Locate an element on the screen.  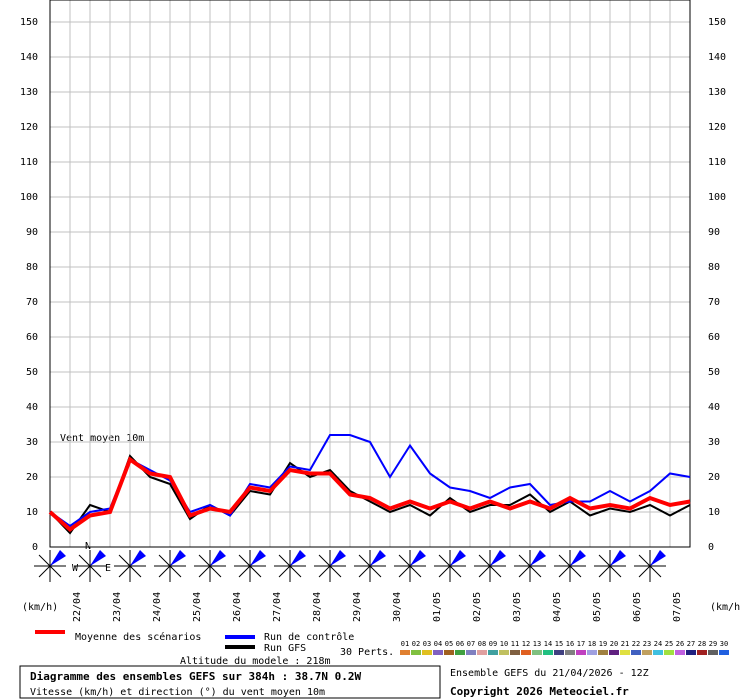
x-tick-label: 29/04 is located at coordinates (357, 607).